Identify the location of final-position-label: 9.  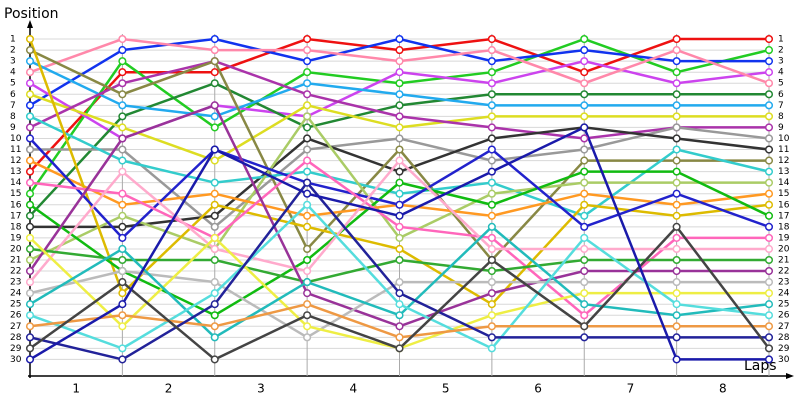
(781, 128).